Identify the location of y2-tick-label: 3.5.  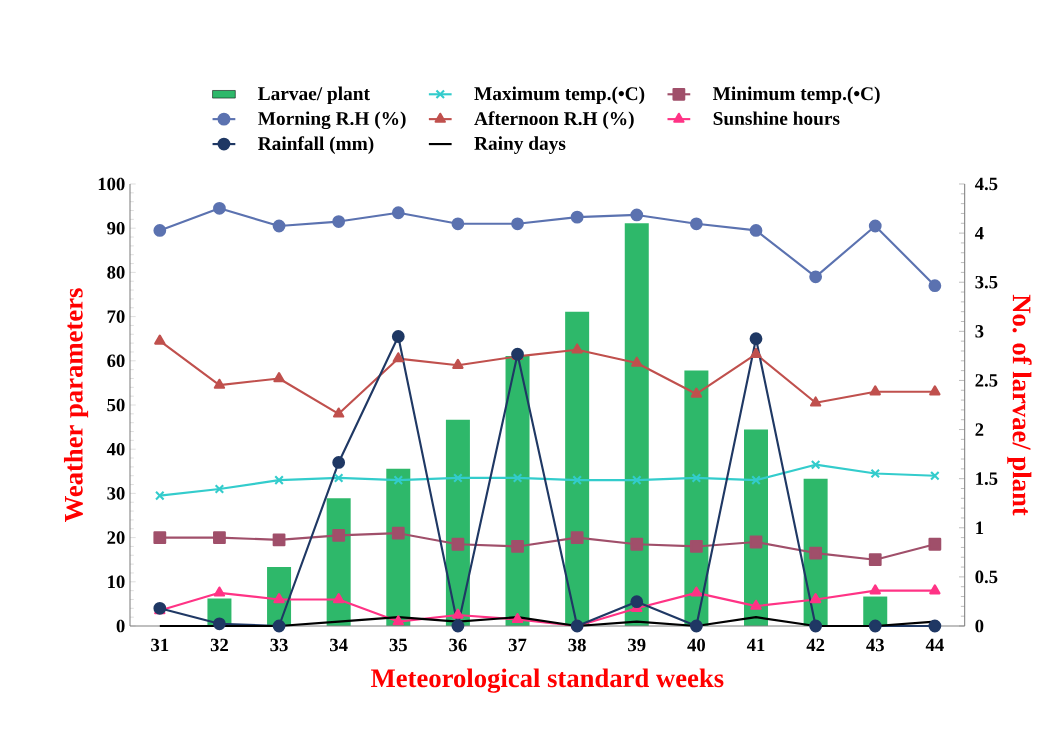
(986, 282).